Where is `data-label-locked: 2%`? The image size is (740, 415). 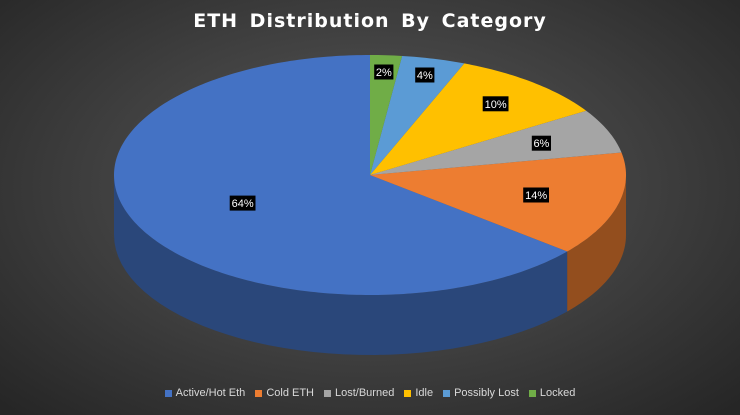
data-label-locked: 2% is located at coordinates (384, 72).